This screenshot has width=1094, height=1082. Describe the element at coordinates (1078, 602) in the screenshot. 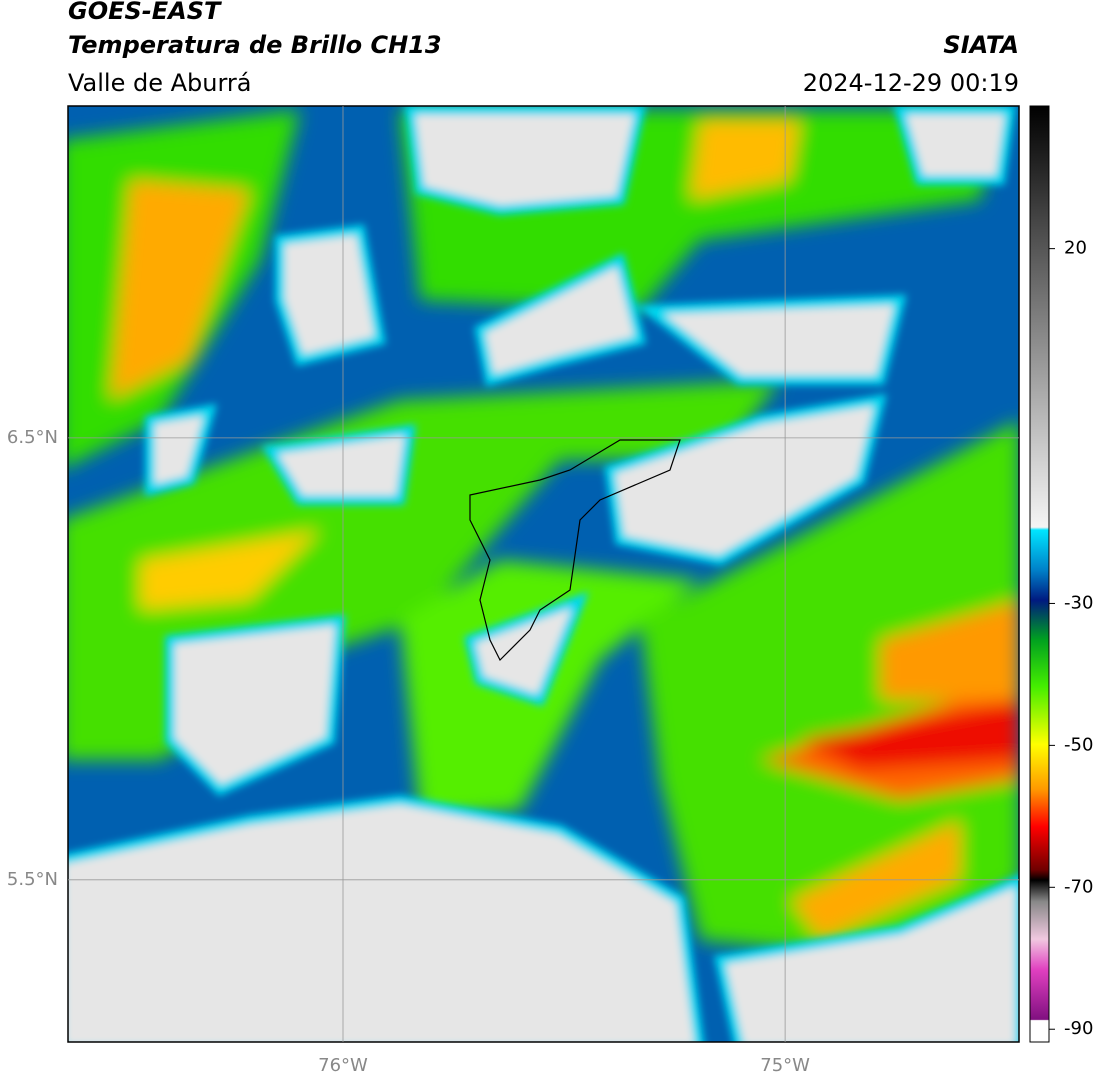

I see `colorbar-tick-label: -30` at that location.